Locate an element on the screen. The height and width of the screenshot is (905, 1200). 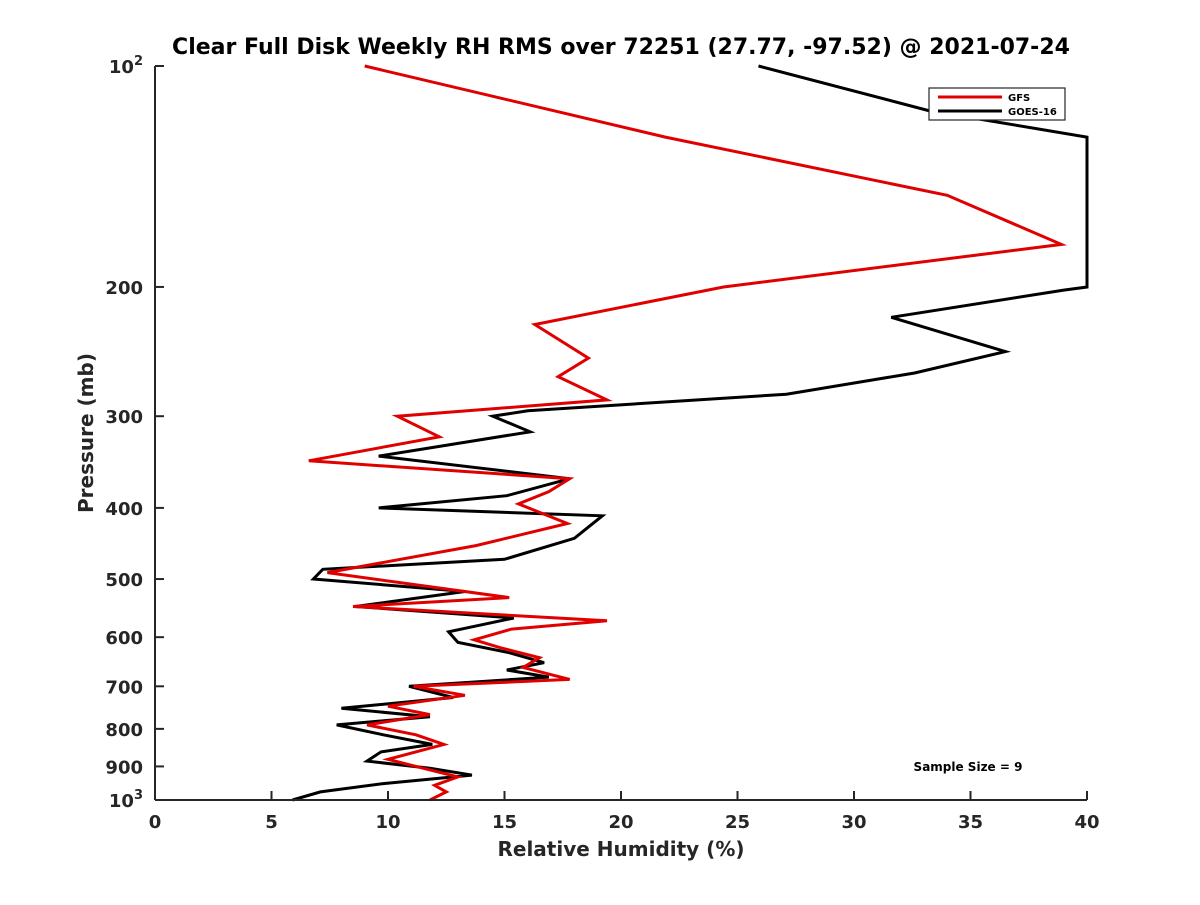
x-tick-label: 15 is located at coordinates (504, 822).